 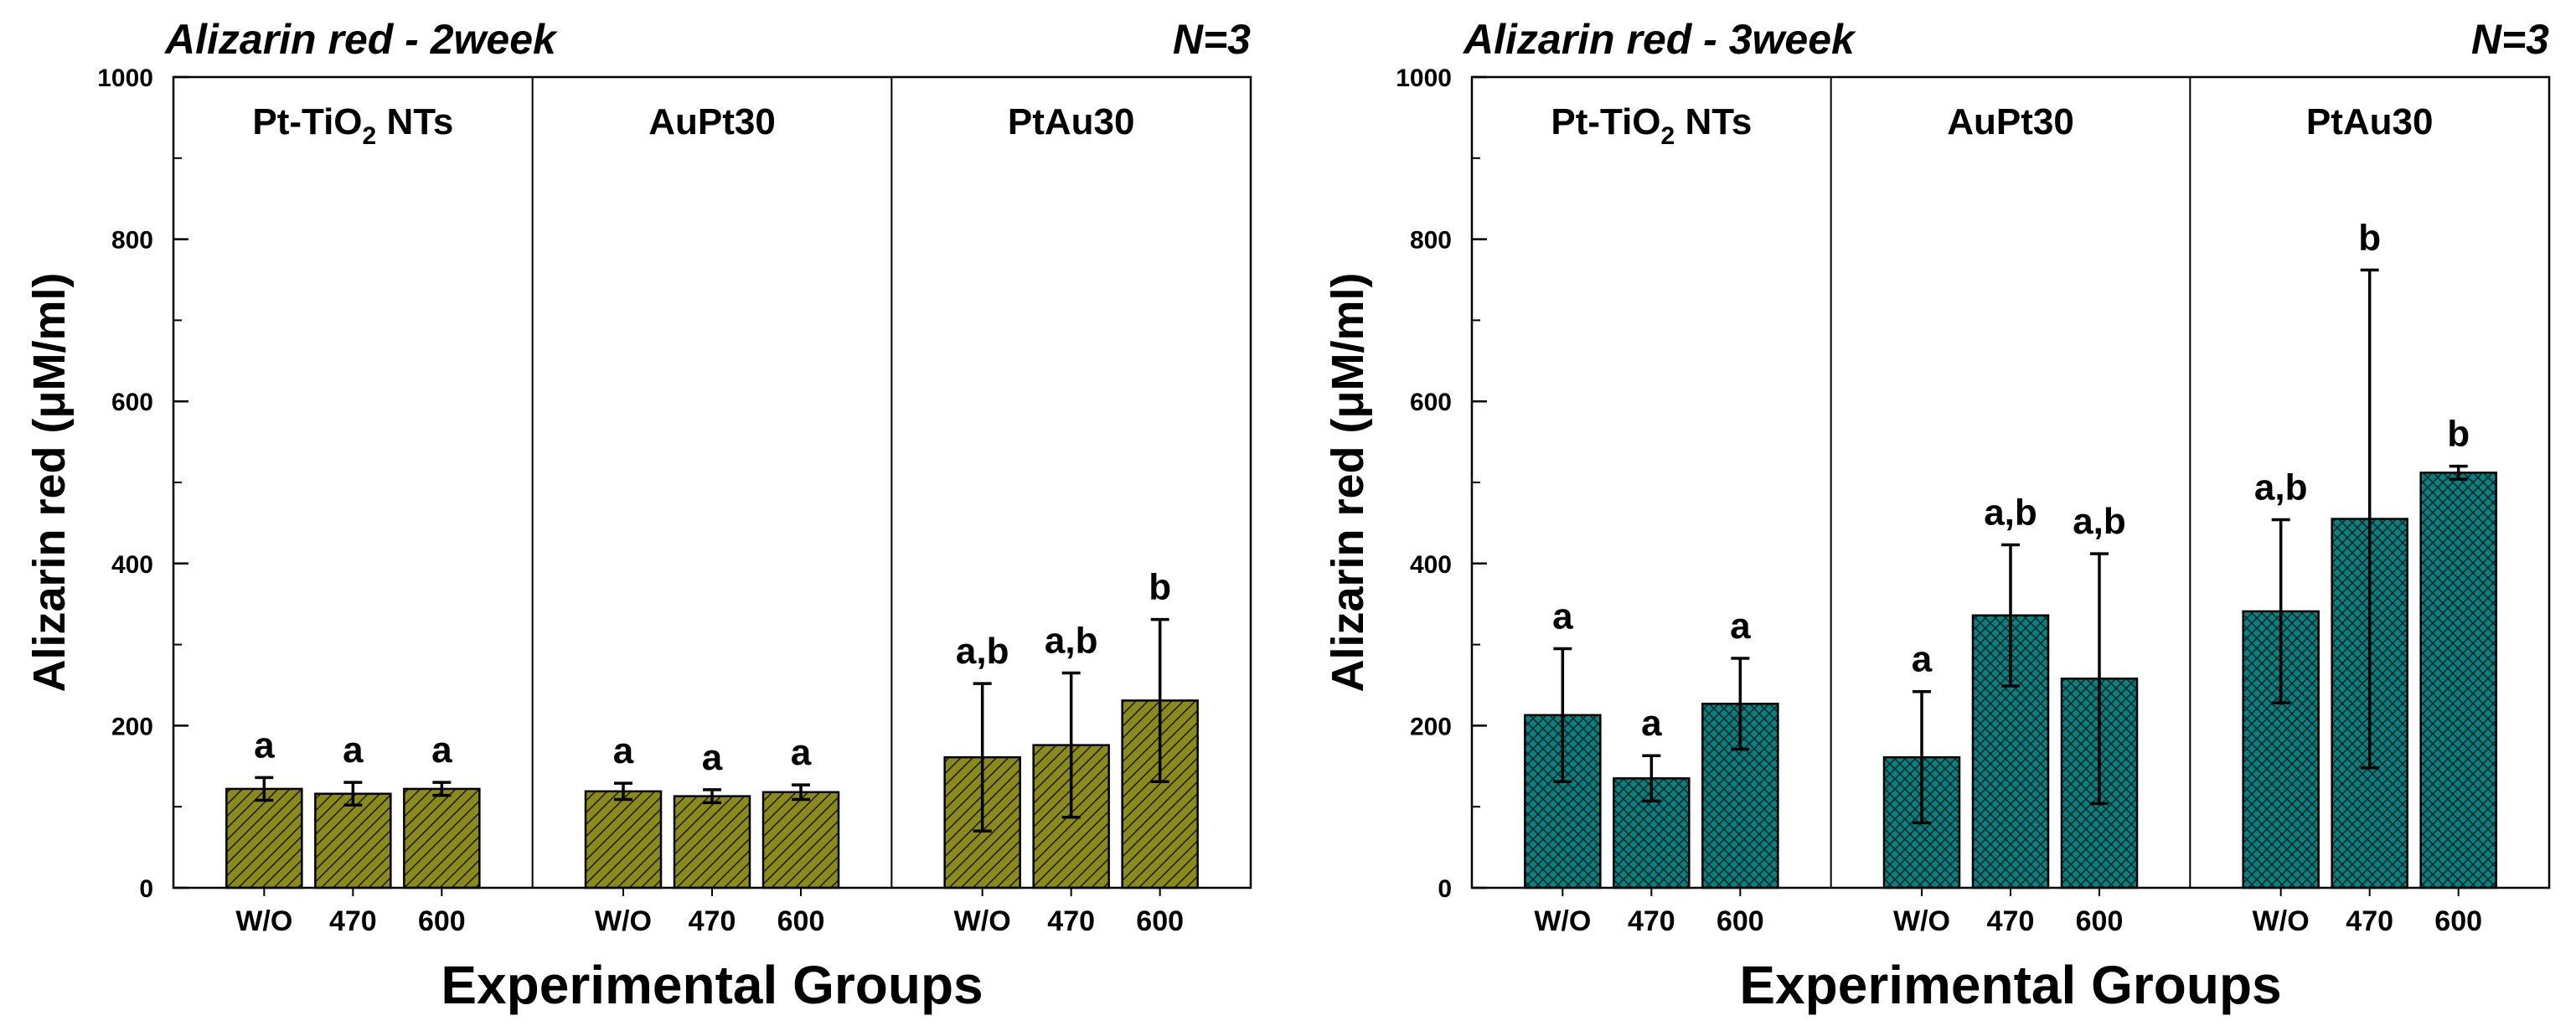 What do you see at coordinates (360, 39) in the screenshot?
I see `chart-title: Alizarin red - 2week` at bounding box center [360, 39].